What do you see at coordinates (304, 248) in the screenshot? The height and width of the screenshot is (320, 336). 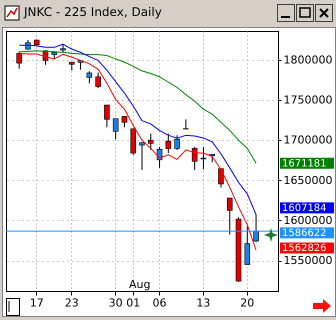 I see `text: 1562826` at bounding box center [304, 248].